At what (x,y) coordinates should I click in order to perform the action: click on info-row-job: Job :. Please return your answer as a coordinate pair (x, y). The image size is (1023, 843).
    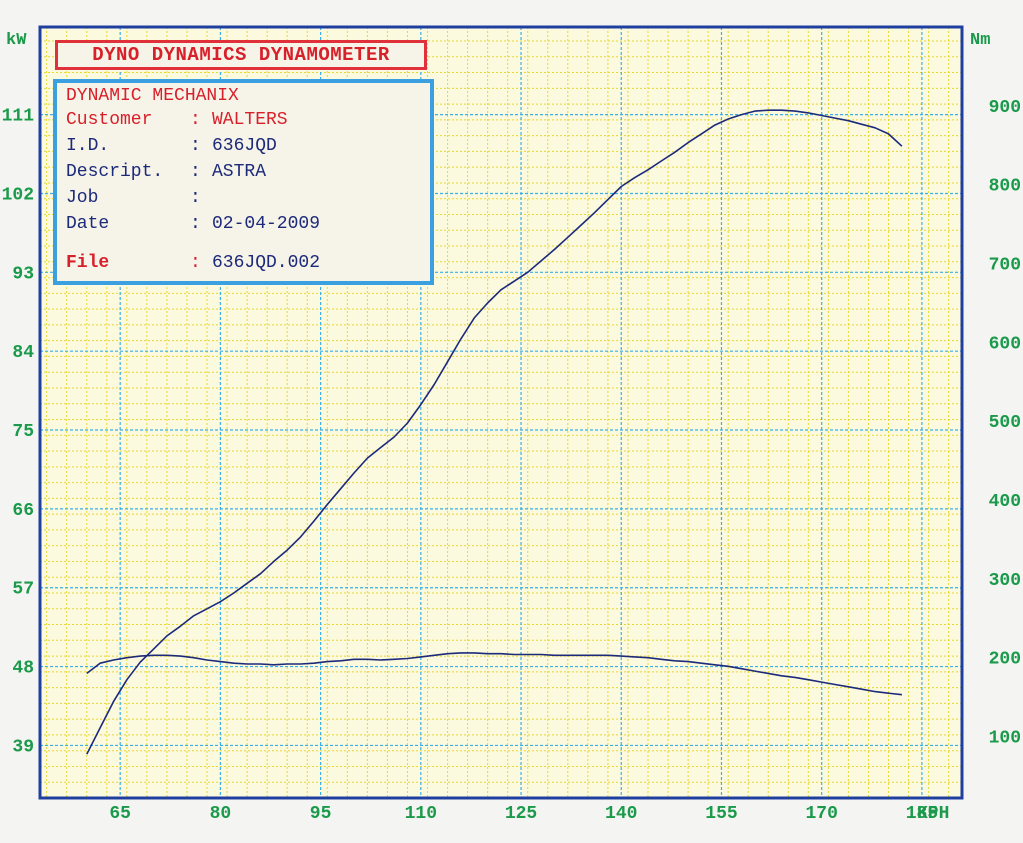
    Looking at the image, I should click on (248, 198).